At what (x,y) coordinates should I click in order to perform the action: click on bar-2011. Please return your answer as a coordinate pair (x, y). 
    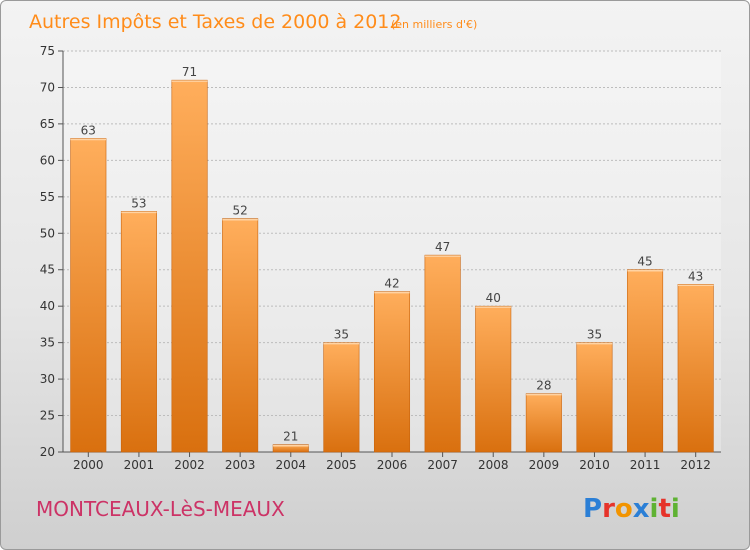
    Looking at the image, I should click on (645, 361).